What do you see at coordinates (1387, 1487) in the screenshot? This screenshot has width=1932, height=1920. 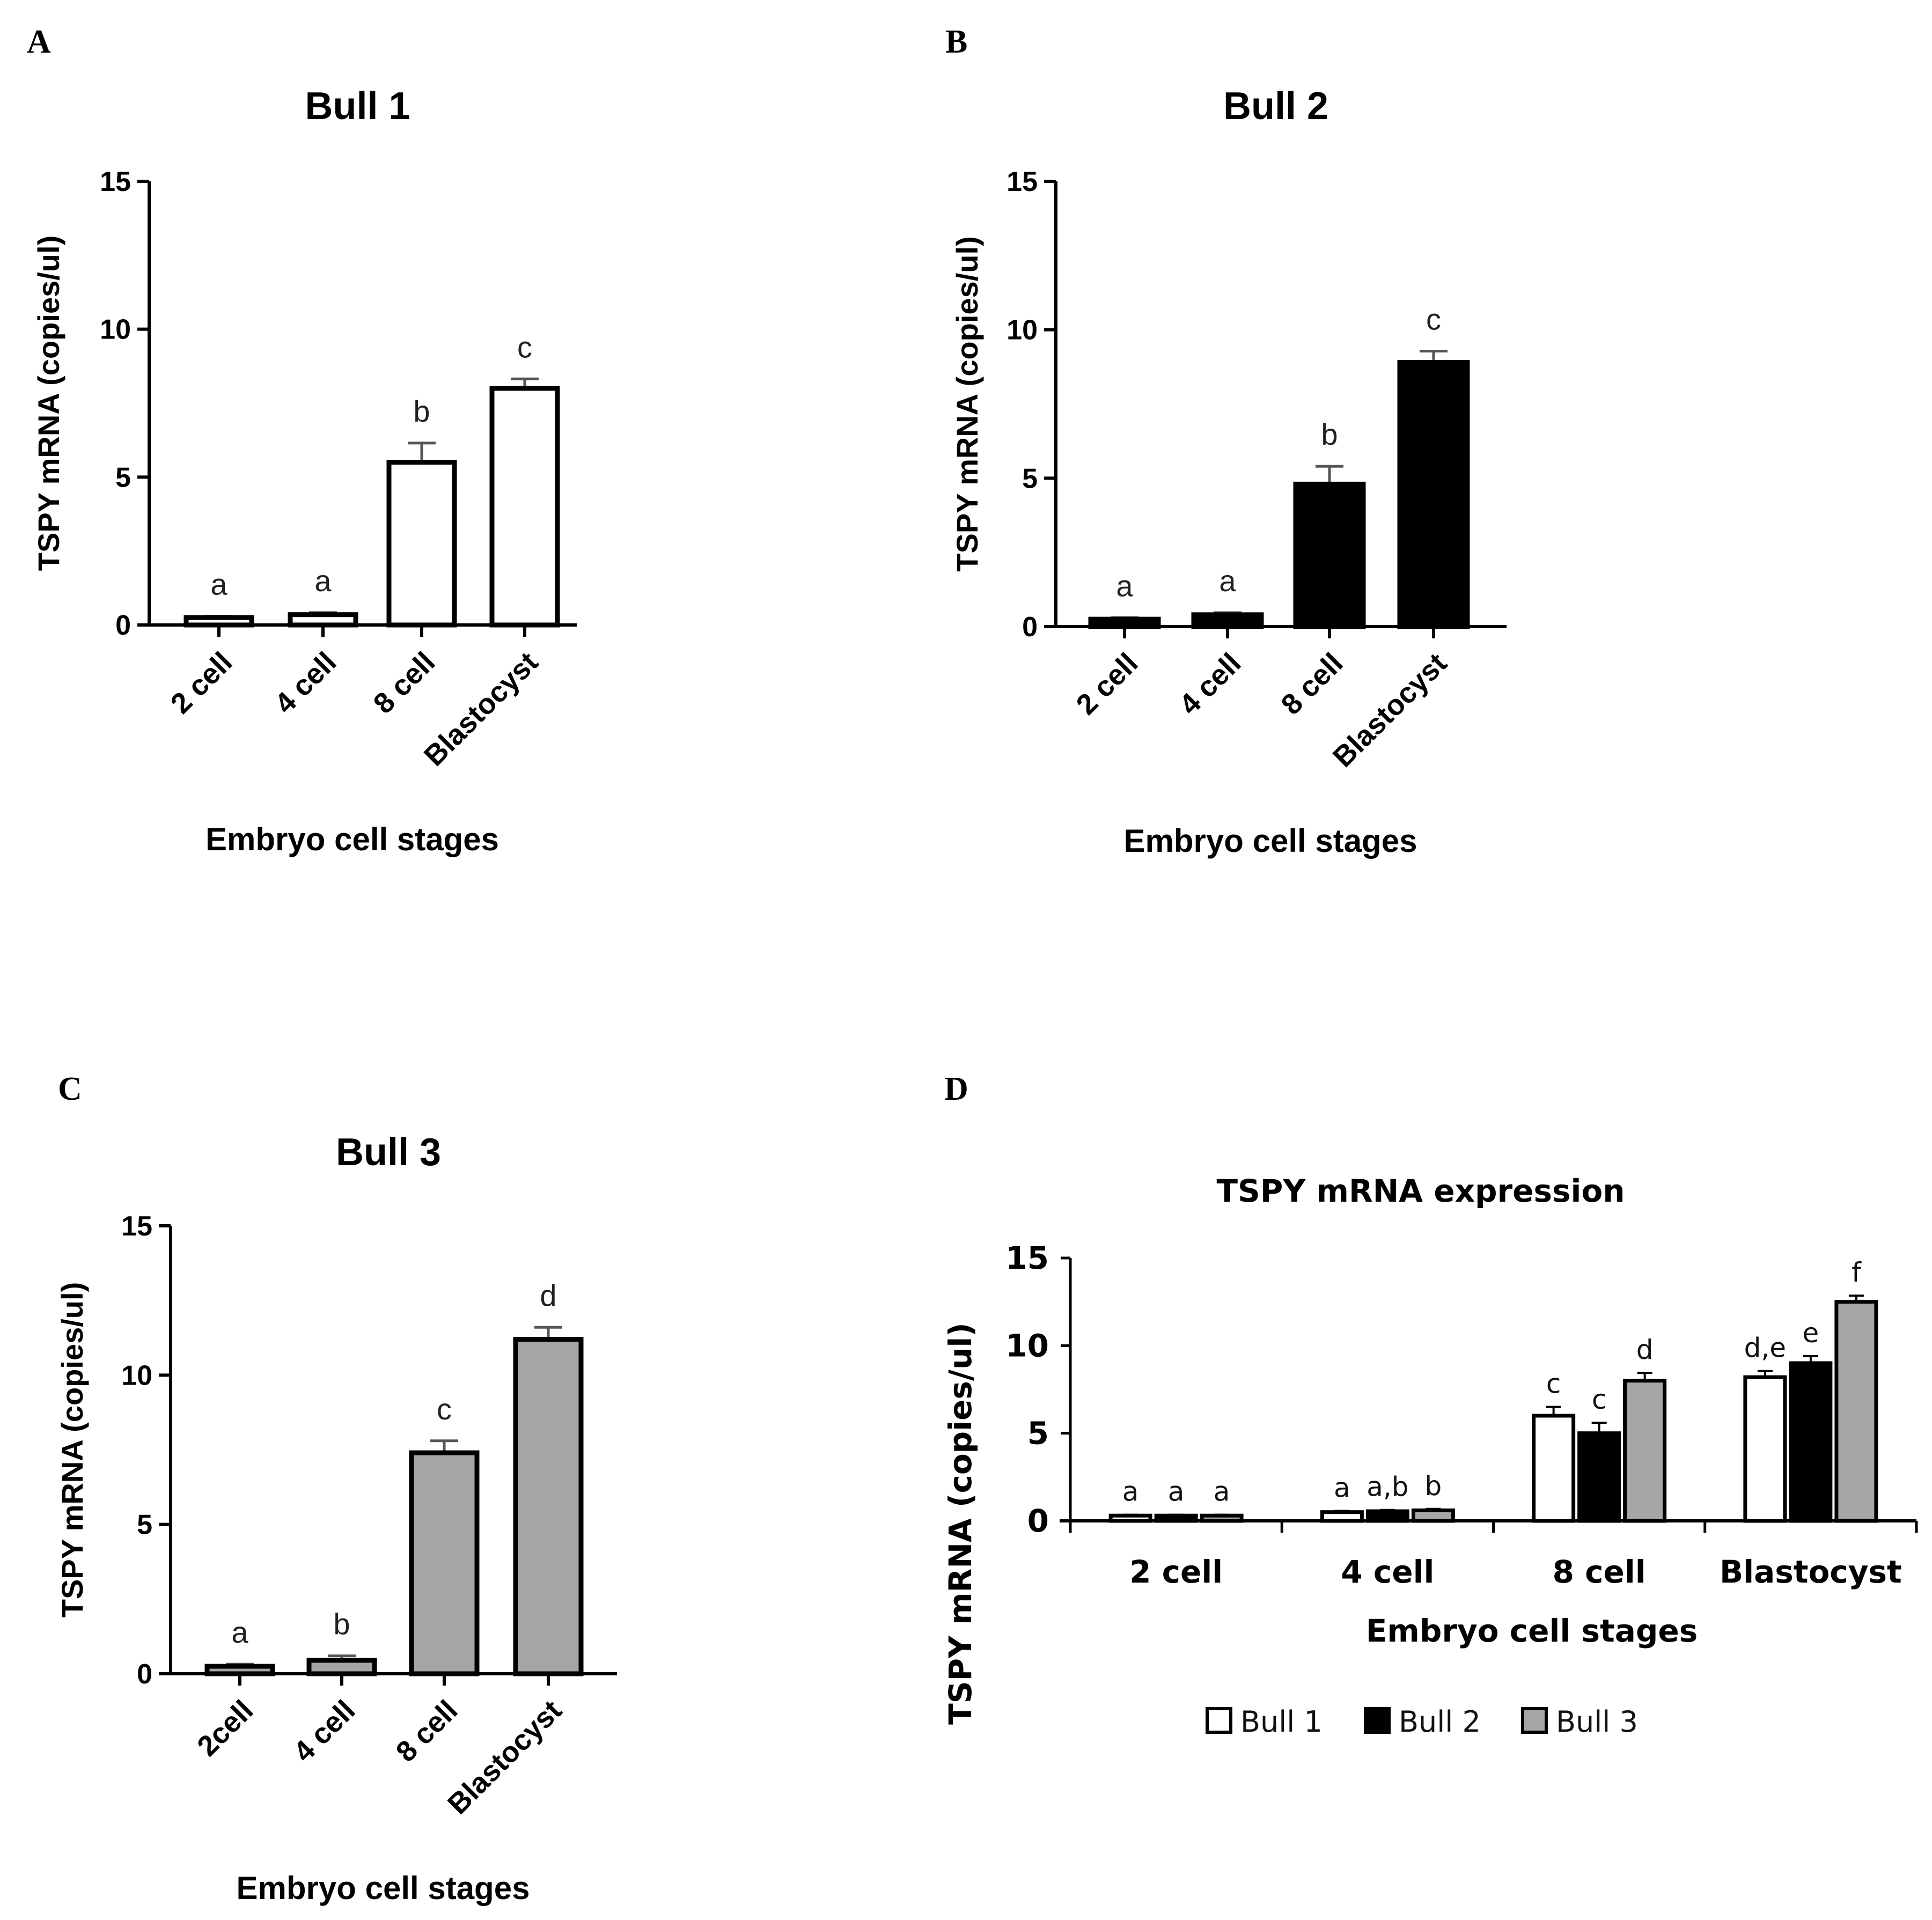 I see `significance-letter: a,b` at bounding box center [1387, 1487].